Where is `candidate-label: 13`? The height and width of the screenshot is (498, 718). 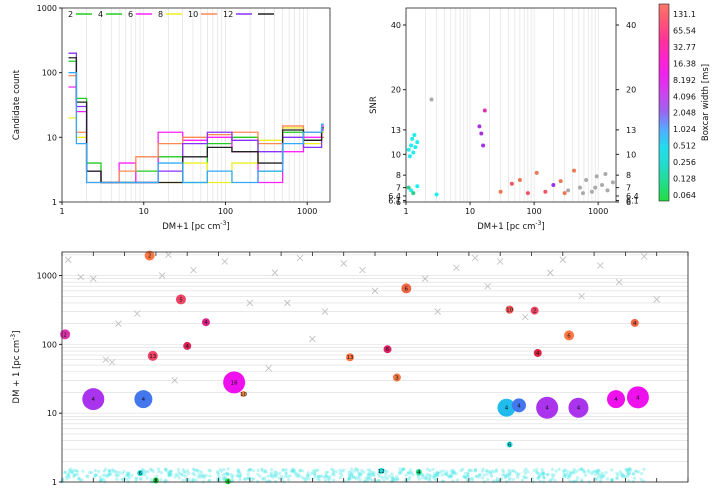
candidate-label: 13 is located at coordinates (349, 358).